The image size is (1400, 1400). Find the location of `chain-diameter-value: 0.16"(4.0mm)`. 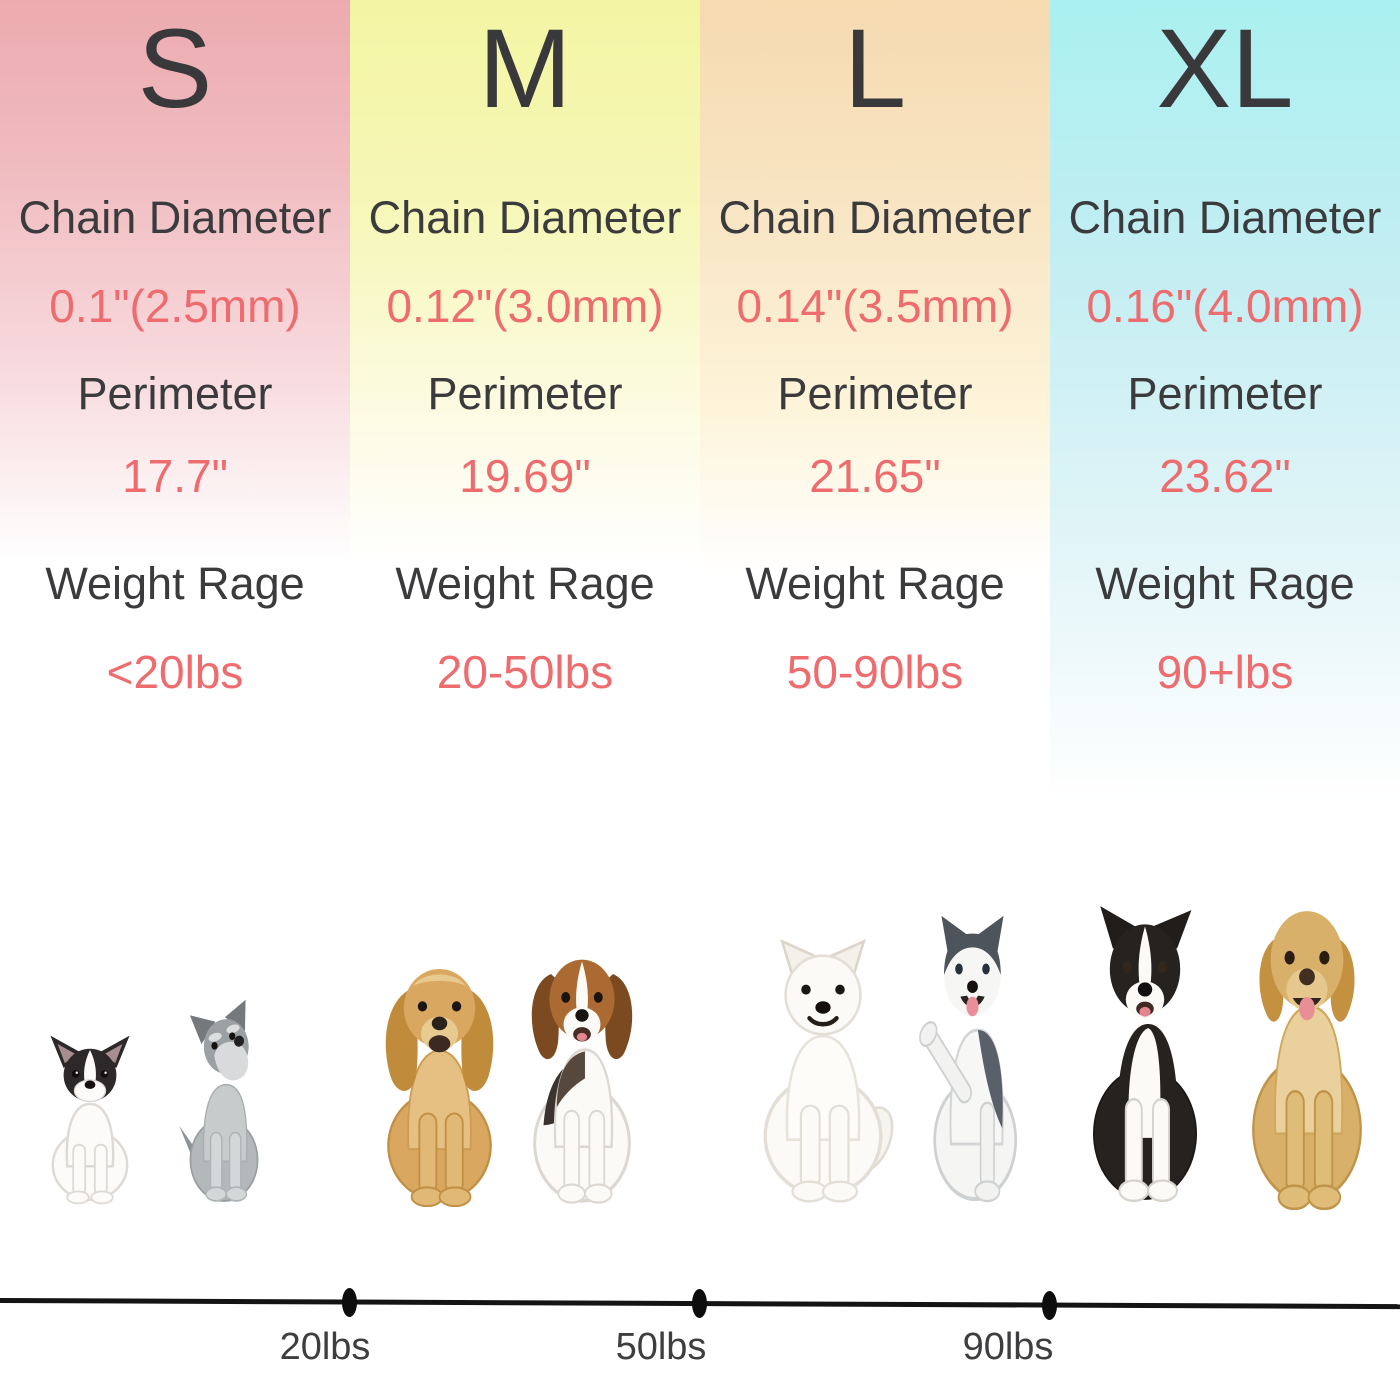

chain-diameter-value: 0.16"(4.0mm) is located at coordinates (1225, 306).